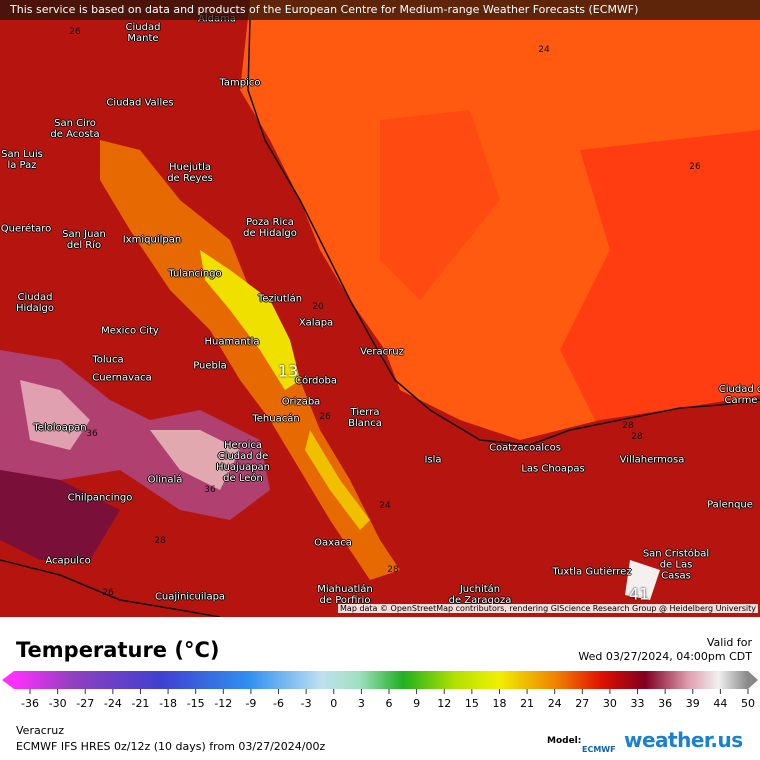  Describe the element at coordinates (243, 462) in the screenshot. I see `city-label: Heroica Ciudad de Huajuapan de León` at that location.